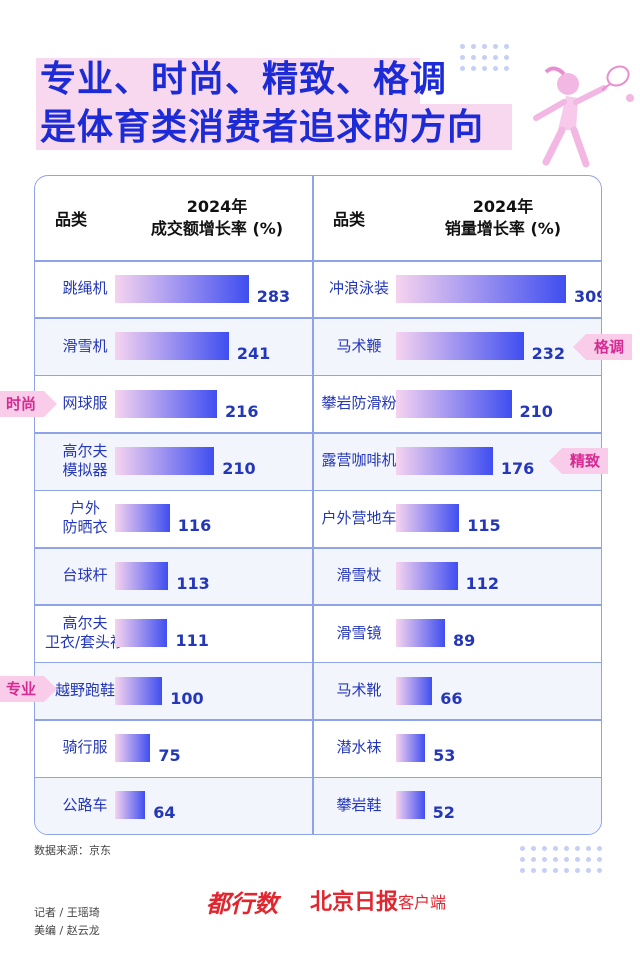  Describe the element at coordinates (503, 206) in the screenshot. I see `right-rate-header-year: 2024年` at that location.